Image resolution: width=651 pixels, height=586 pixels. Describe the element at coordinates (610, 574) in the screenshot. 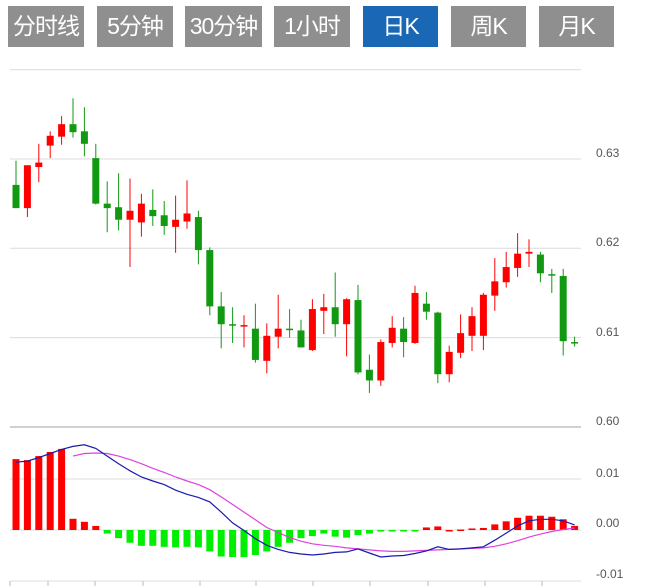

I see `macd-tick-label: -0.01` at that location.